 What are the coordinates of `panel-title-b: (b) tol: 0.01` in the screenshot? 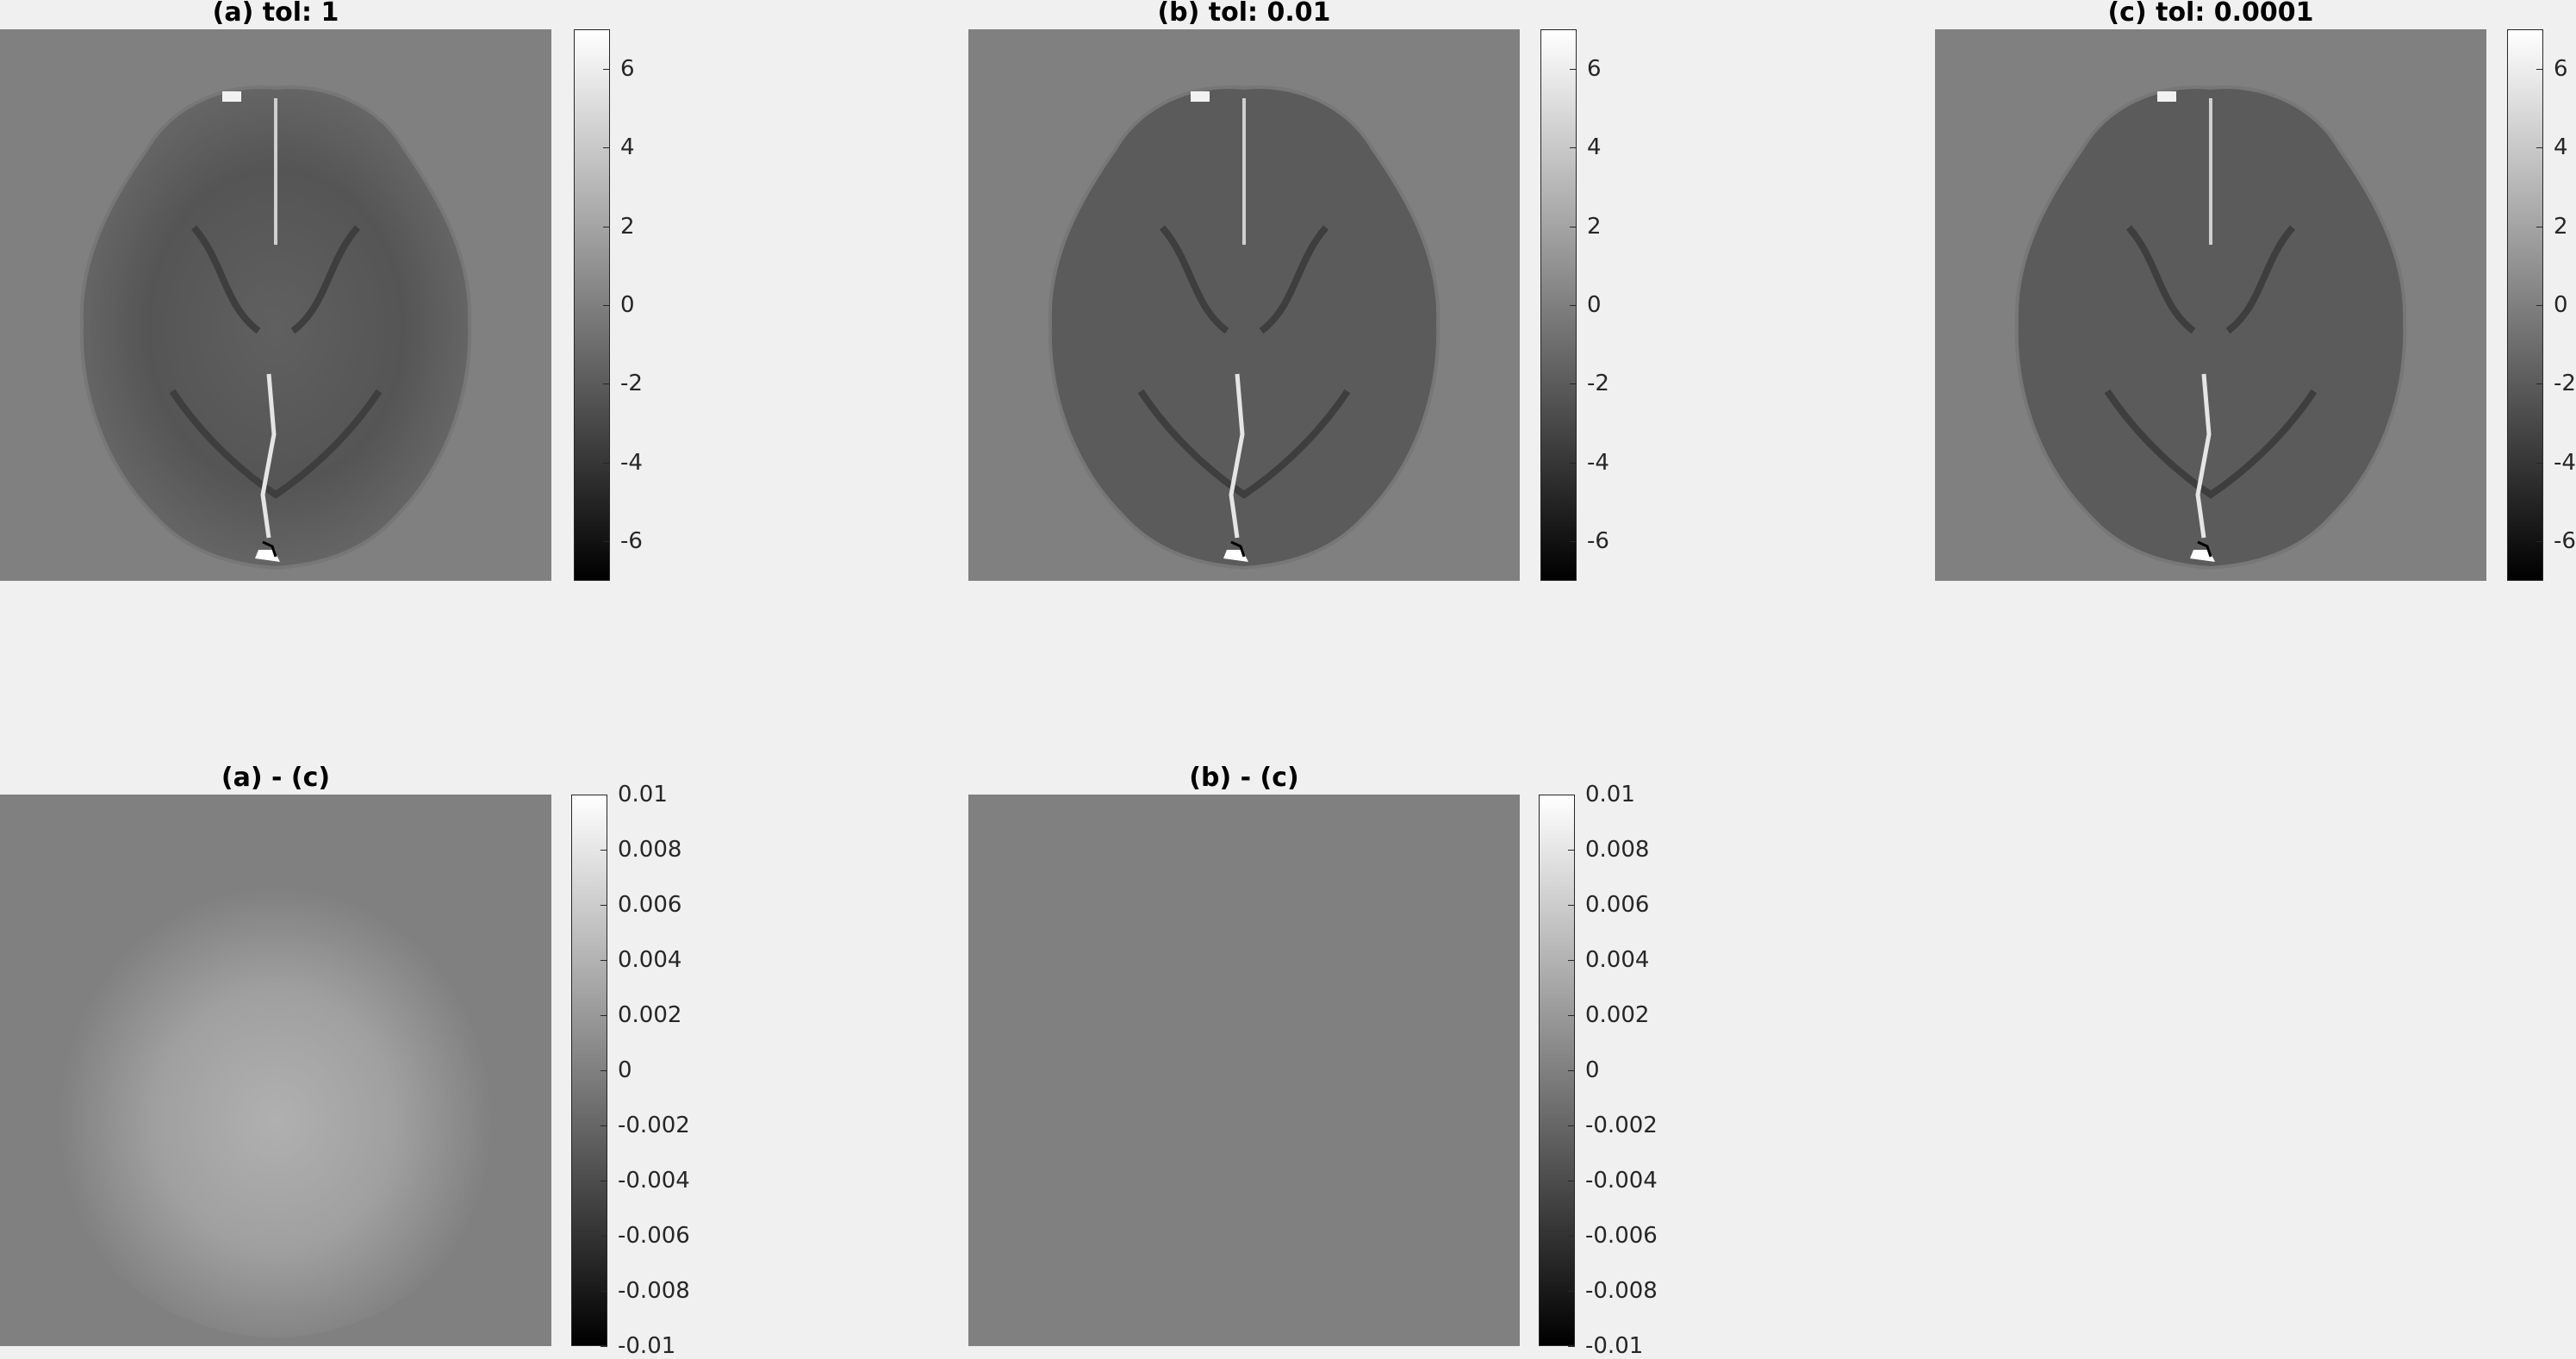 It's located at (1244, 14).